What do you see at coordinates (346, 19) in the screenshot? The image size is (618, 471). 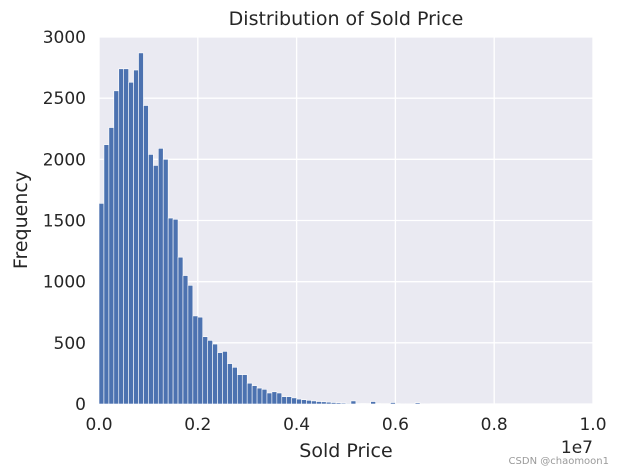 I see `chart-title: Distribution of Sold Price` at bounding box center [346, 19].